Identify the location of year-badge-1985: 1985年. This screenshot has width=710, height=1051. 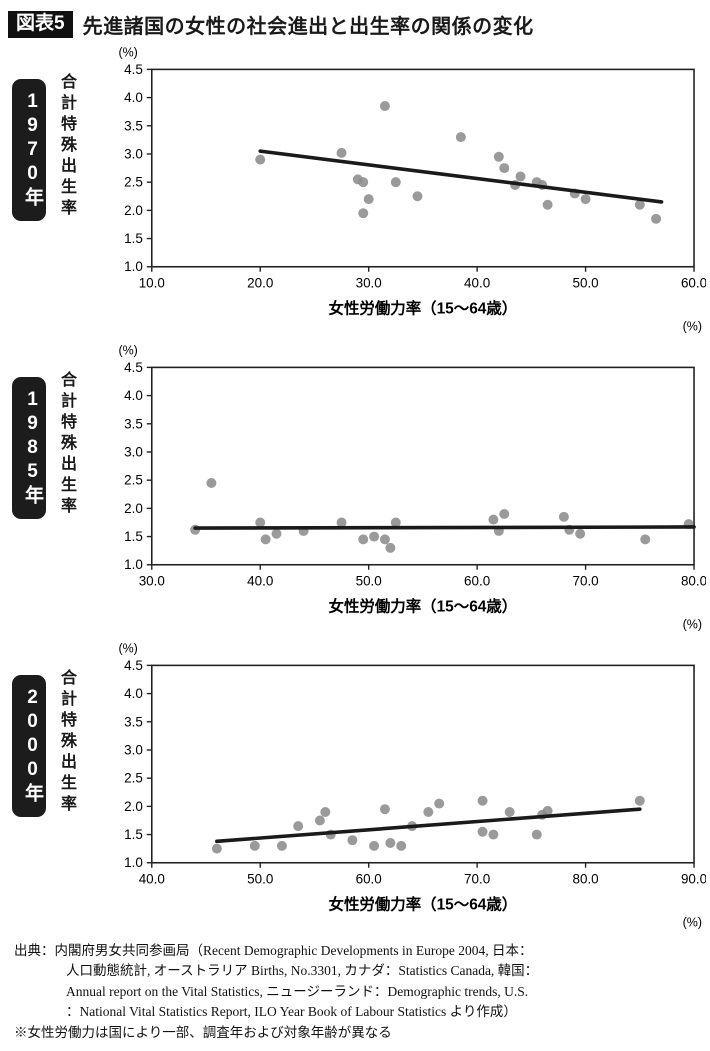
(29, 448).